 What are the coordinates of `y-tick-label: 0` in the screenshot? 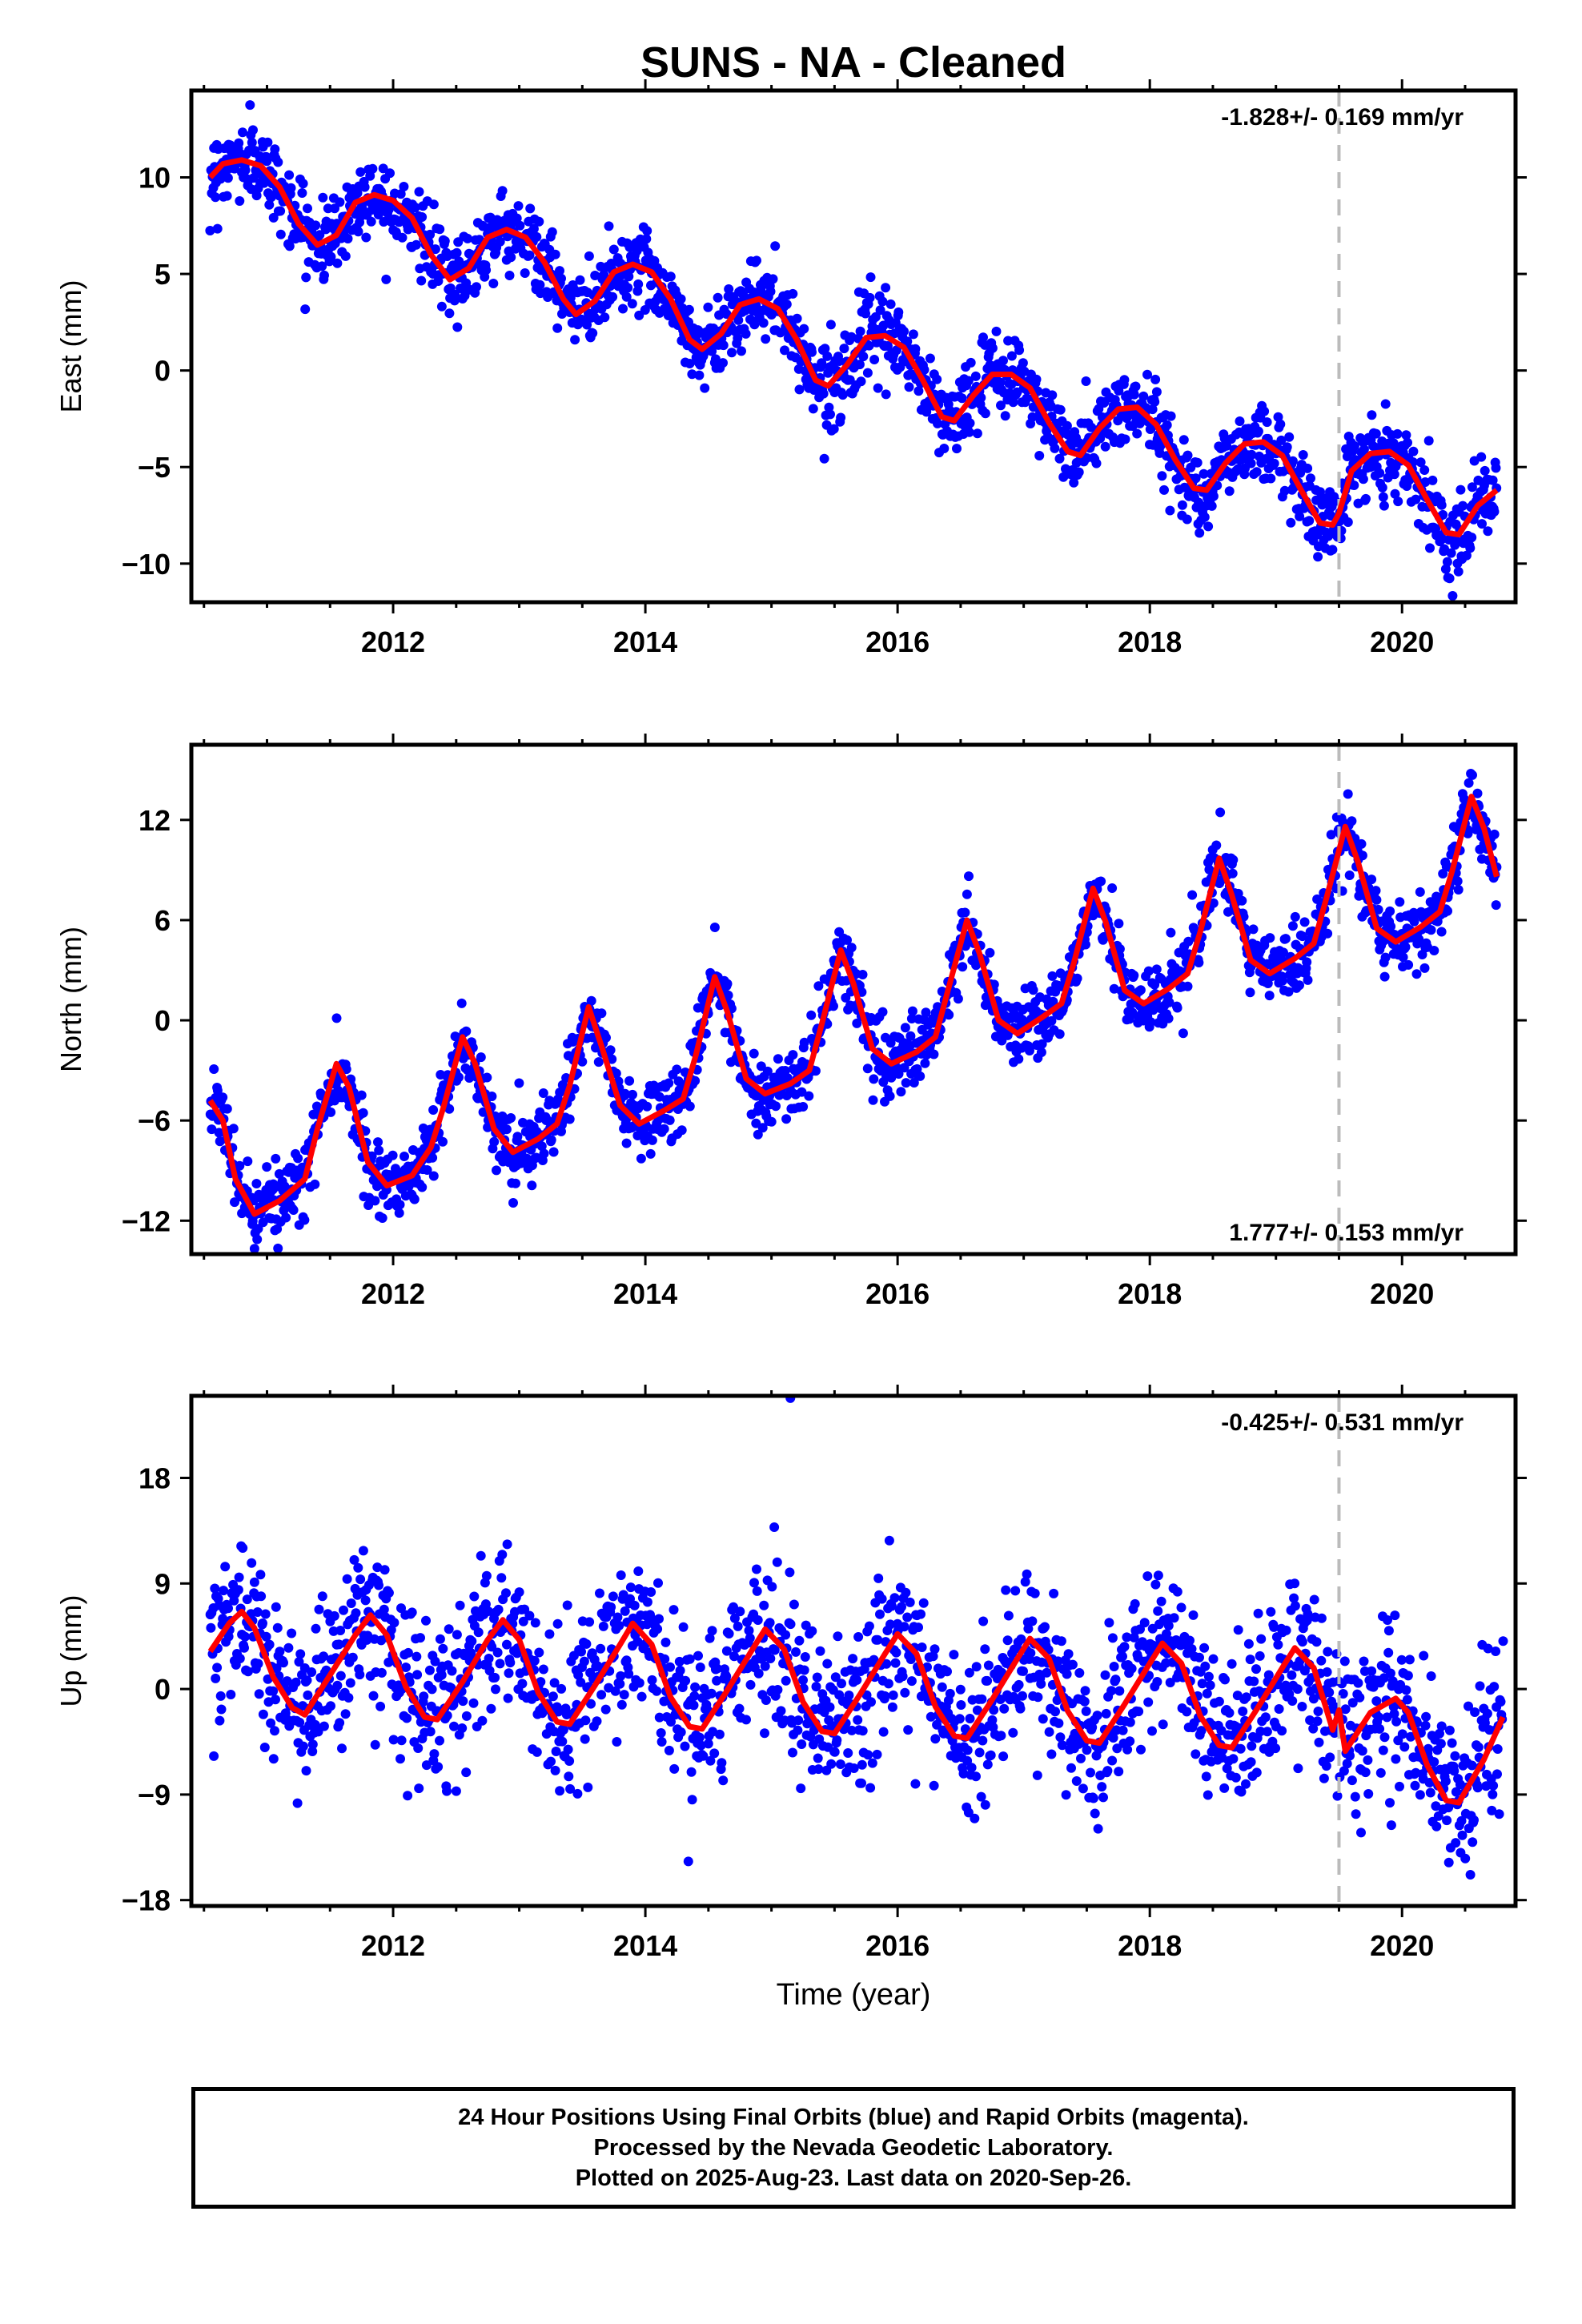 It's located at (163, 1020).